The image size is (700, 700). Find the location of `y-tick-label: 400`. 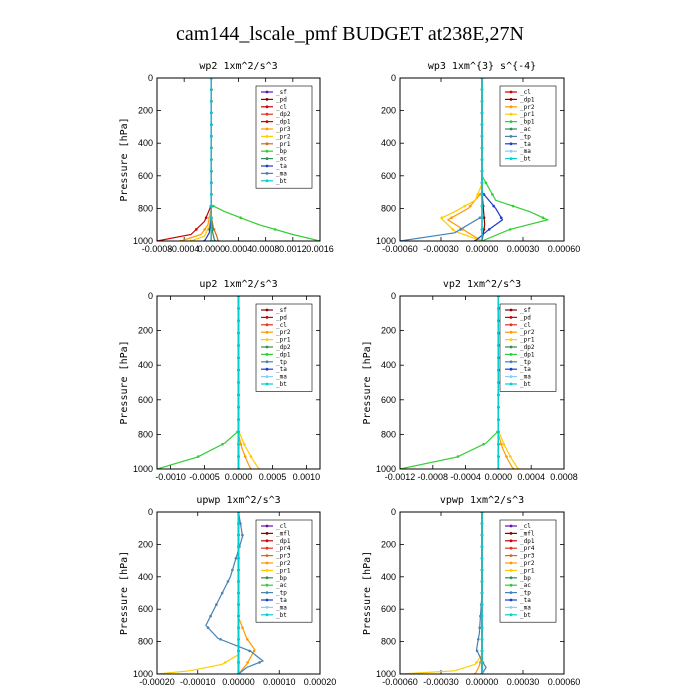

y-tick-label: 400 is located at coordinates (145, 577).